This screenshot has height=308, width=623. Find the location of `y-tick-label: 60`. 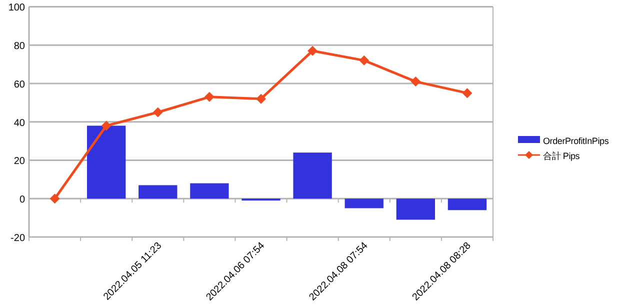

y-tick-label: 60 is located at coordinates (20, 84).